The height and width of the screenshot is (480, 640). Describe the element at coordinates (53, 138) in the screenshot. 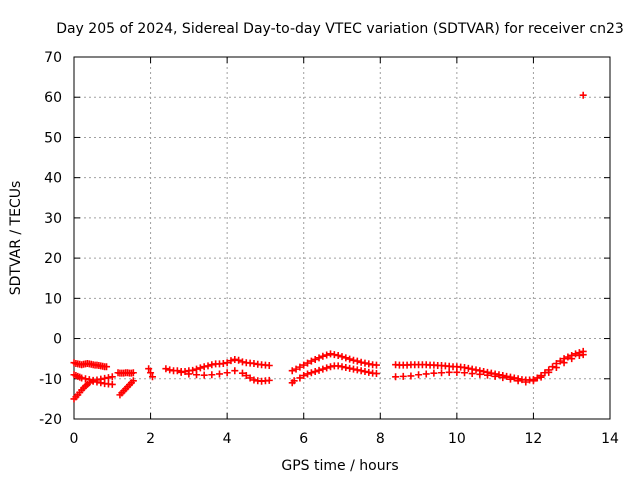

I see `y-tick-label: 50` at that location.